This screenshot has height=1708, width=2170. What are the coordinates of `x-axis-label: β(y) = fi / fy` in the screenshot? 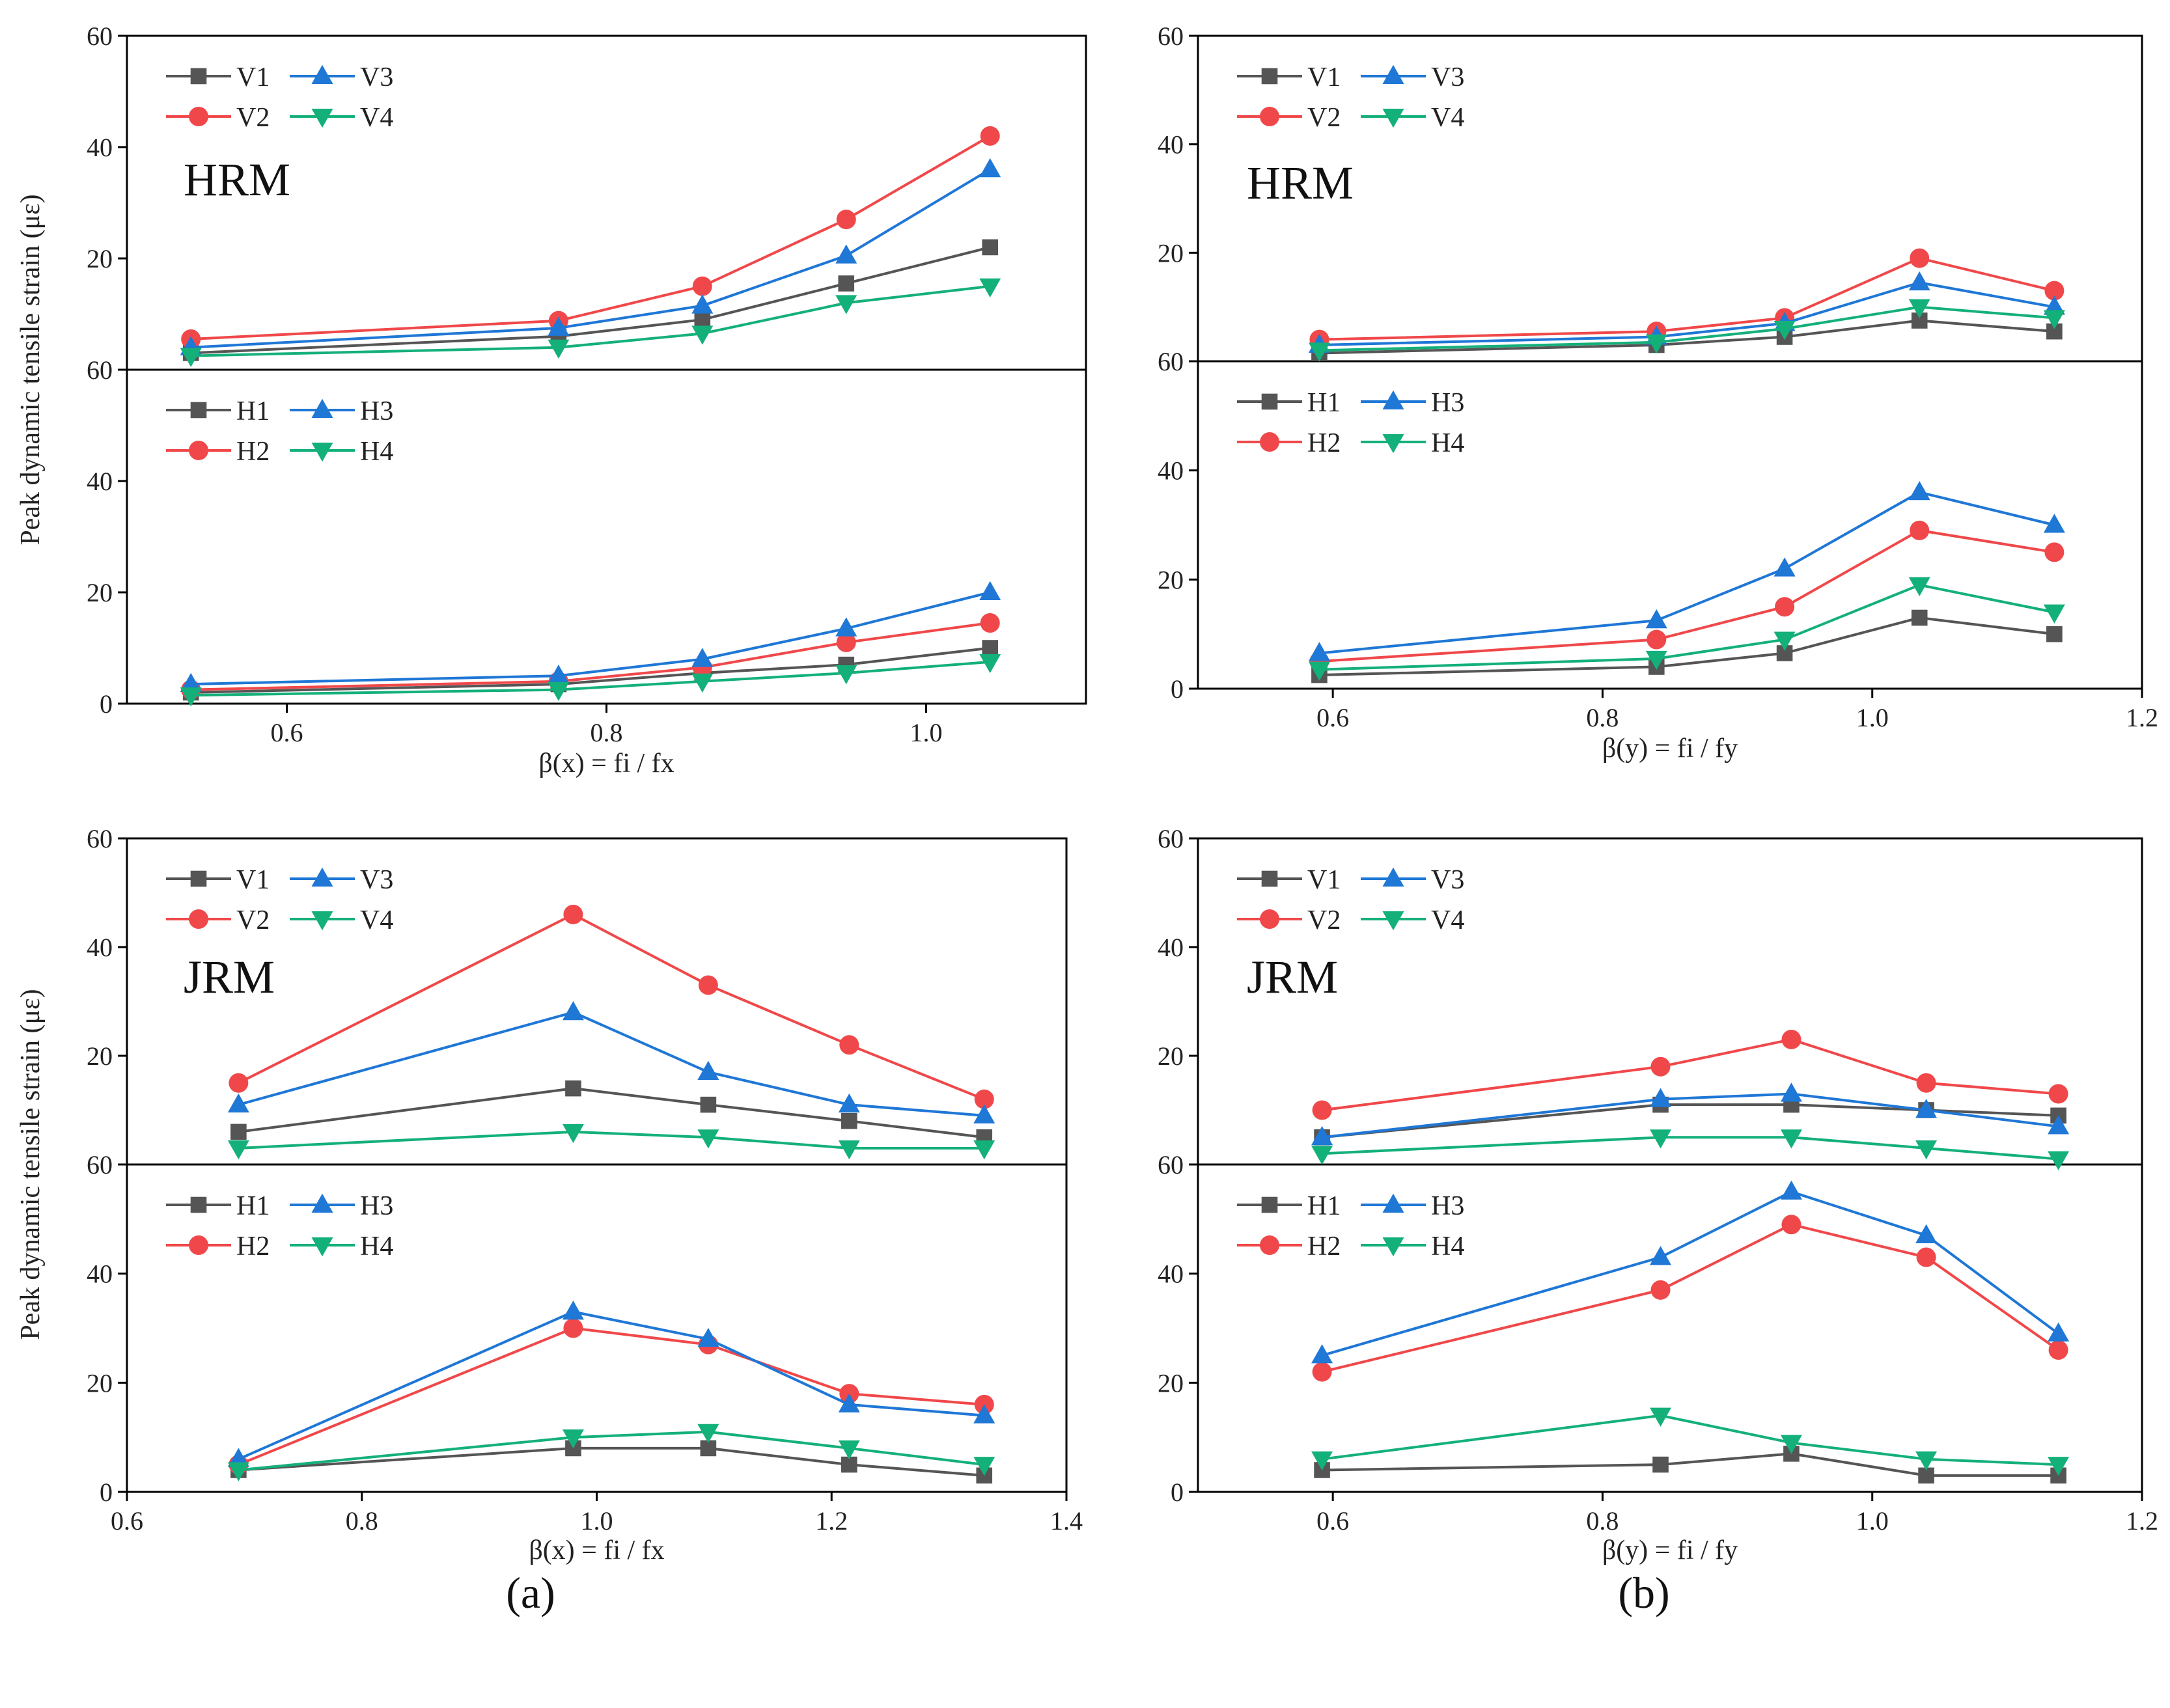 It's located at (1670, 749).